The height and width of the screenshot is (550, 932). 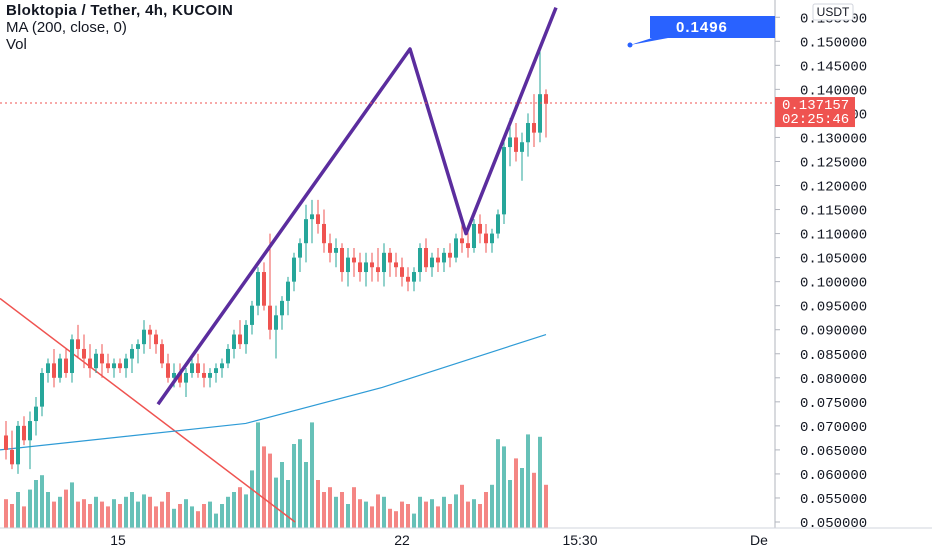 I want to click on price-tick-label: 0.110000, so click(x=833, y=236).